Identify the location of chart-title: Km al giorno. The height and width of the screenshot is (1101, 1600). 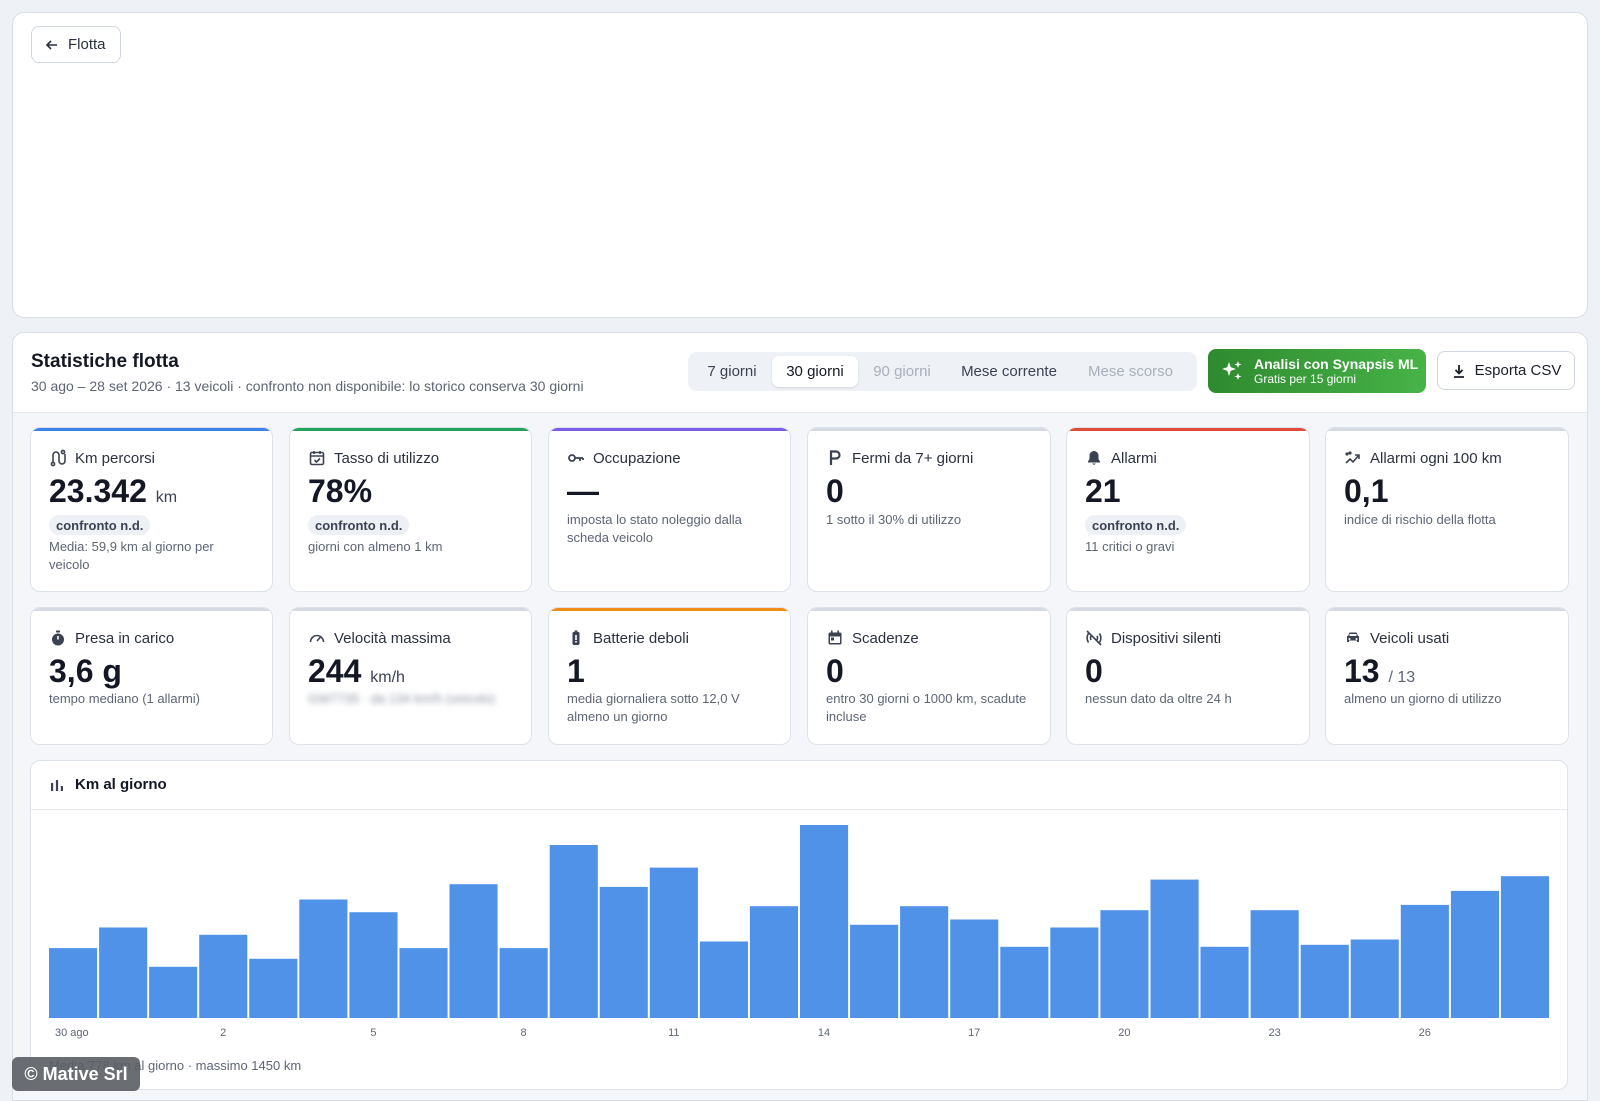
(121, 784).